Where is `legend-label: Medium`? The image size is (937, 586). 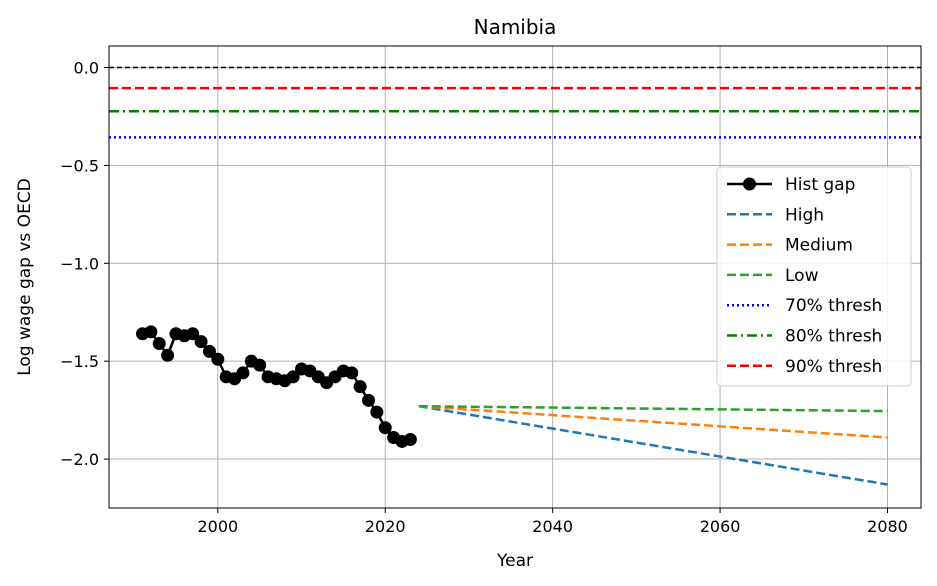 legend-label: Medium is located at coordinates (819, 246).